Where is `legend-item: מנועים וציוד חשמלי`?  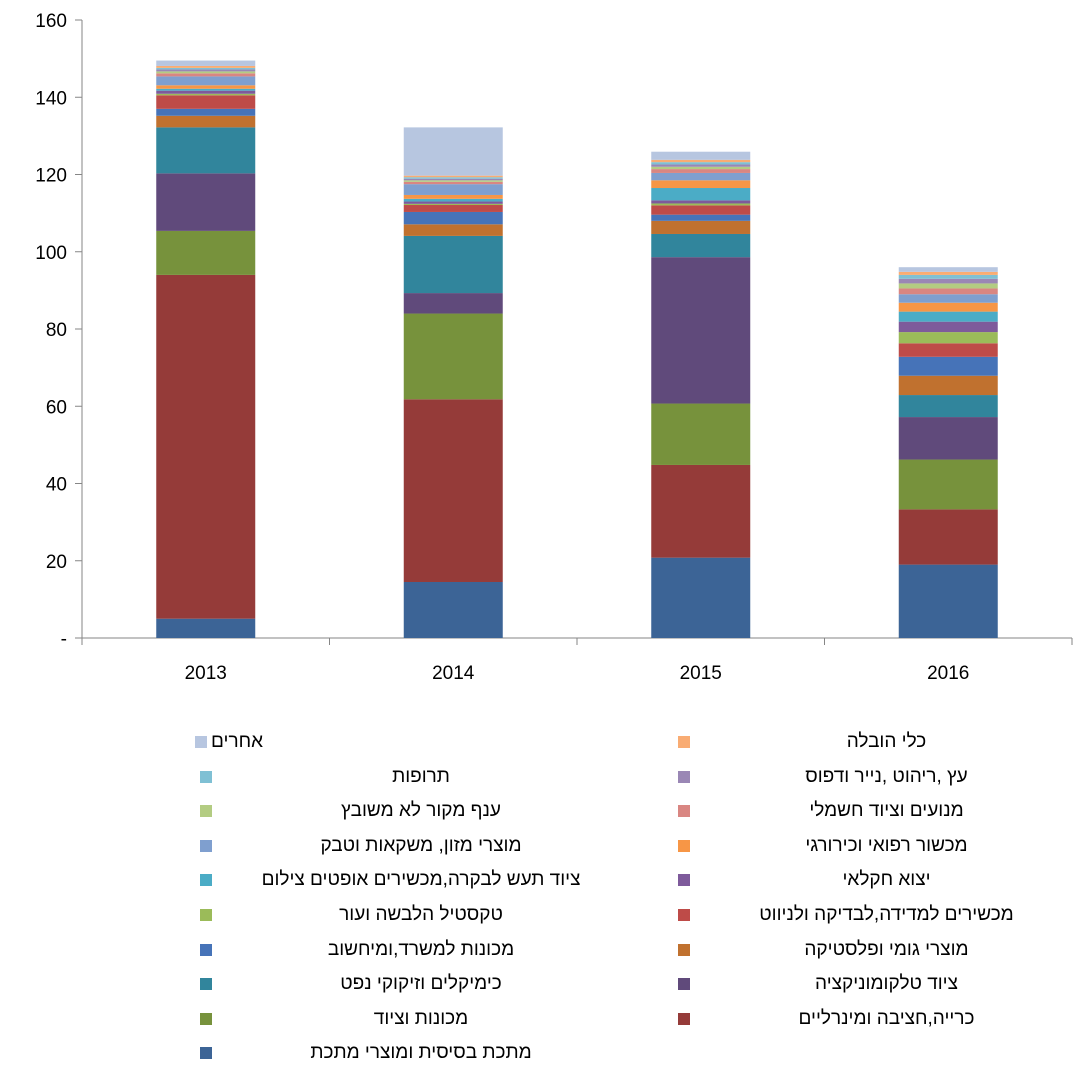 legend-item: מנועים וציוד חשמלי is located at coordinates (880, 811).